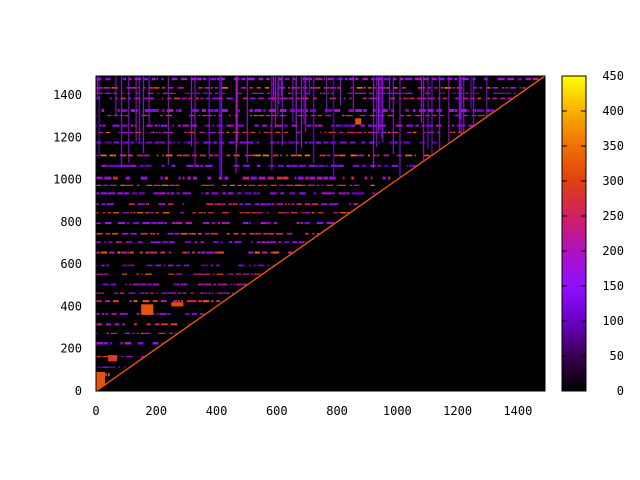 The width and height of the screenshot is (640, 480). Describe the element at coordinates (95, 411) in the screenshot. I see `x-tick-label: 0` at that location.